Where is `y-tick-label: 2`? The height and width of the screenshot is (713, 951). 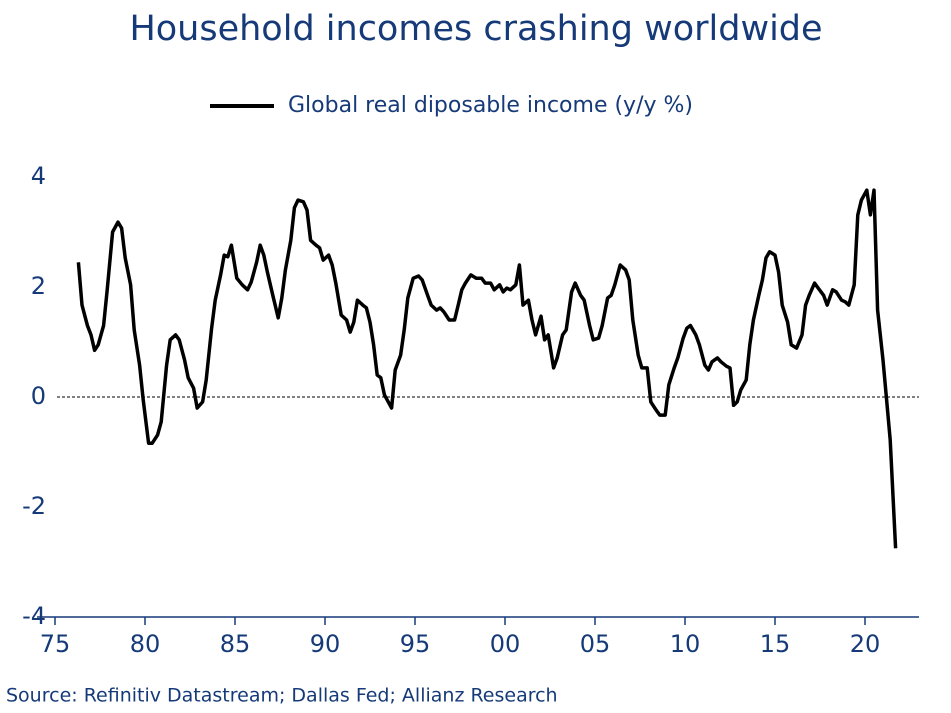 y-tick-label: 2 is located at coordinates (38, 286).